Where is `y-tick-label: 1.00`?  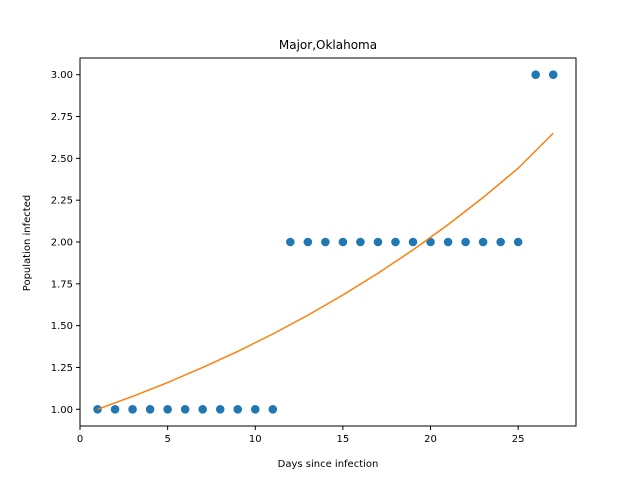
y-tick-label: 1.00 is located at coordinates (62, 410).